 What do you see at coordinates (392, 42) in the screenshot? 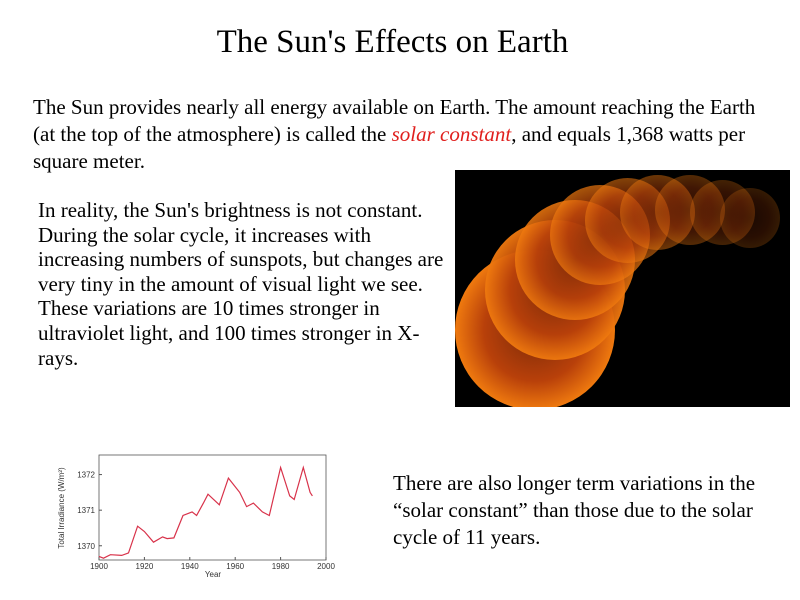
I see `slide-title: The Sun's Effects on Earth` at bounding box center [392, 42].